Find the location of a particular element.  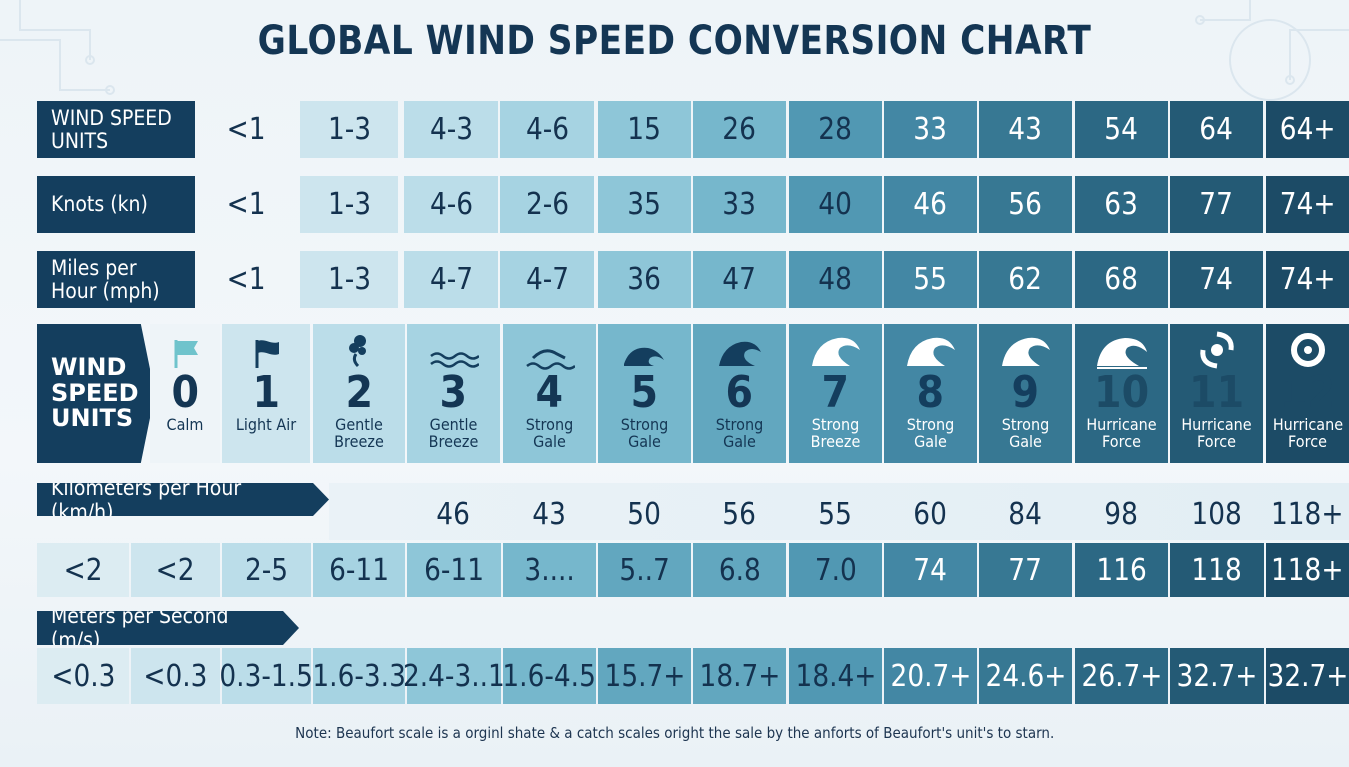

cell-text: 28 is located at coordinates (835, 129).